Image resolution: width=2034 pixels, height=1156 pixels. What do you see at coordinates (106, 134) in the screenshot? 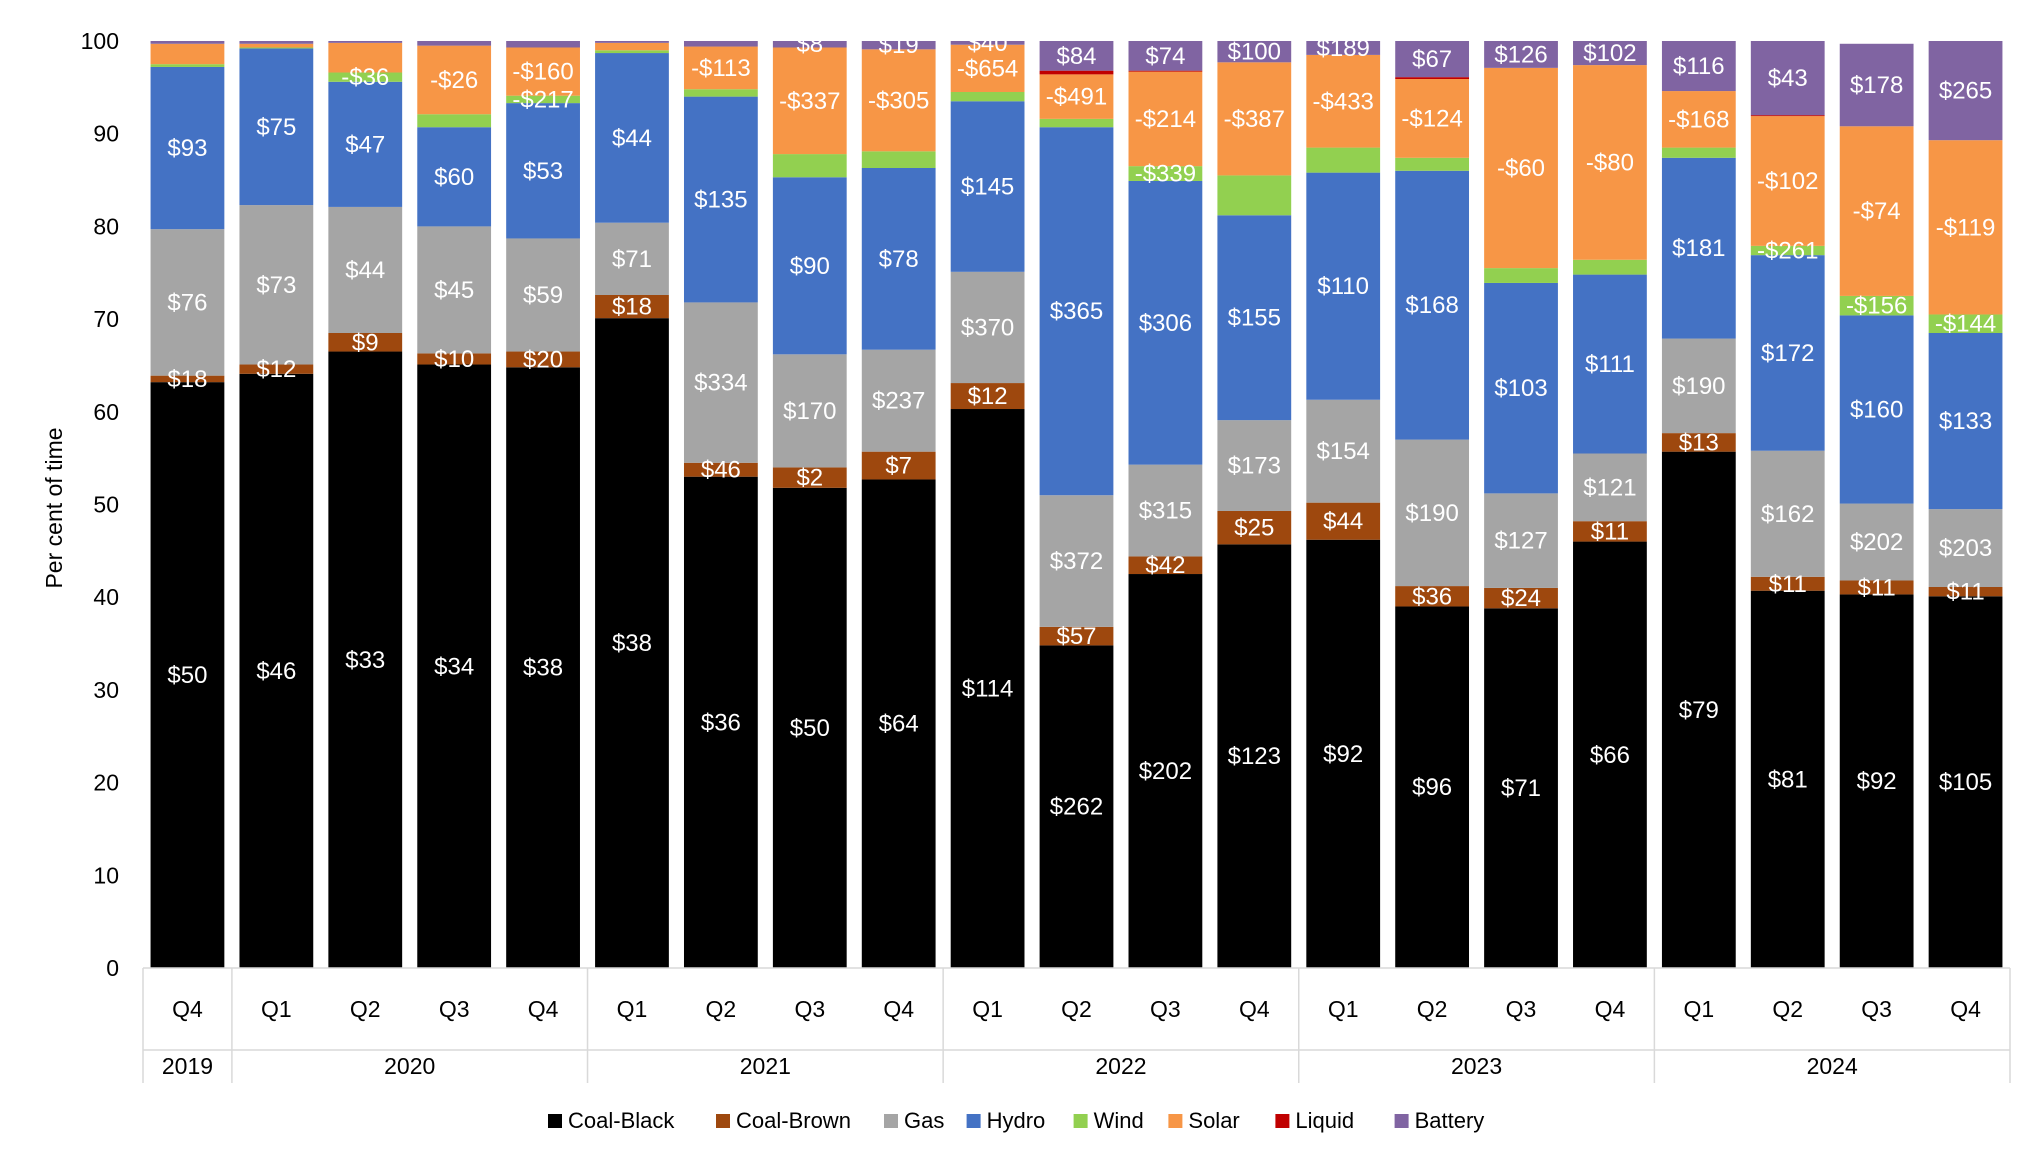
I see `y-tick-label: 90` at bounding box center [106, 134].